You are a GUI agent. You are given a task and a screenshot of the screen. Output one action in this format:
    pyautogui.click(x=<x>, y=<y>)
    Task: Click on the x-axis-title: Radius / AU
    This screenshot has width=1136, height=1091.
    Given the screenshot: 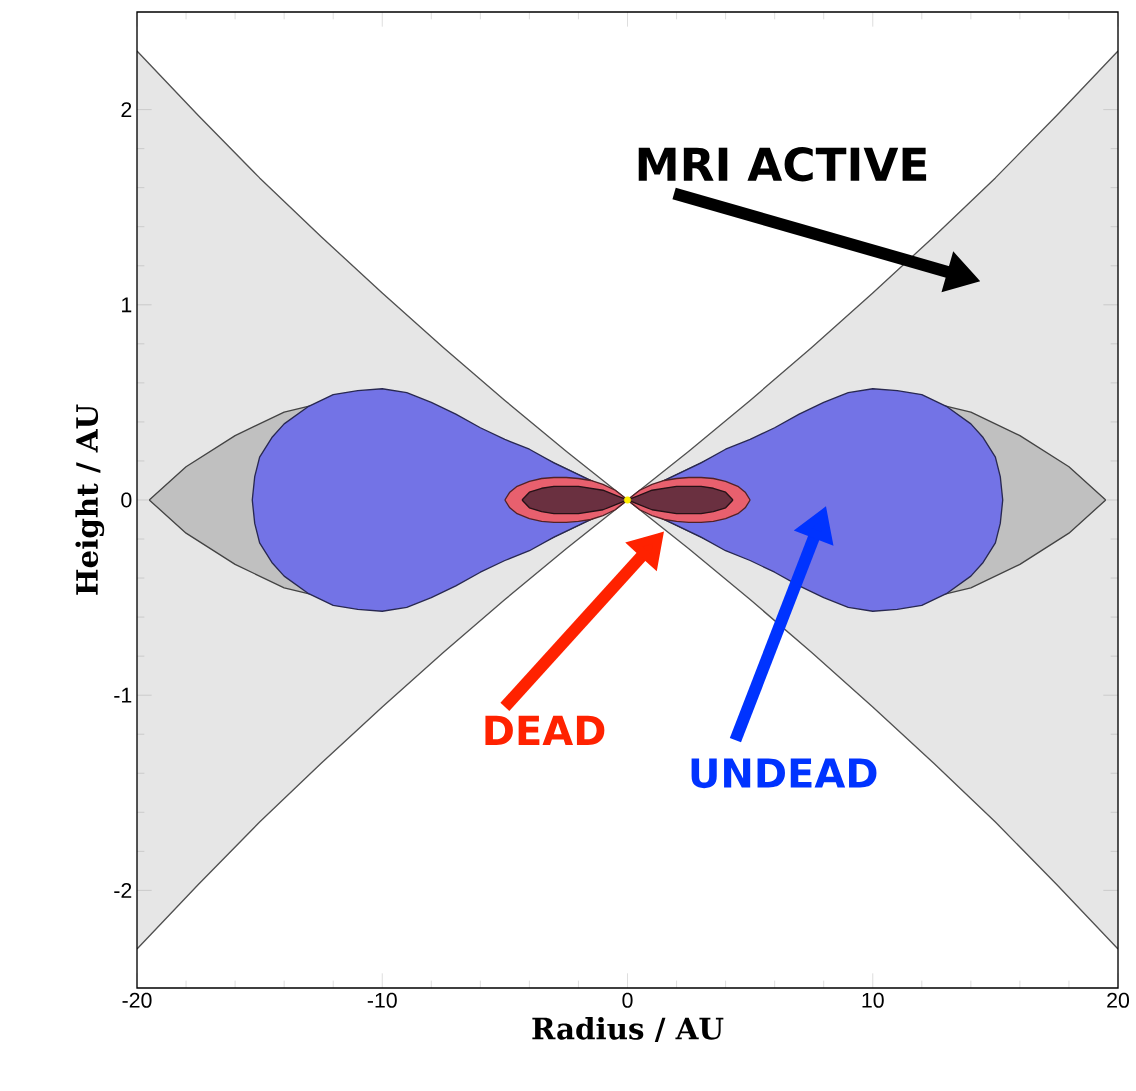 What is the action you would take?
    pyautogui.click(x=628, y=1029)
    